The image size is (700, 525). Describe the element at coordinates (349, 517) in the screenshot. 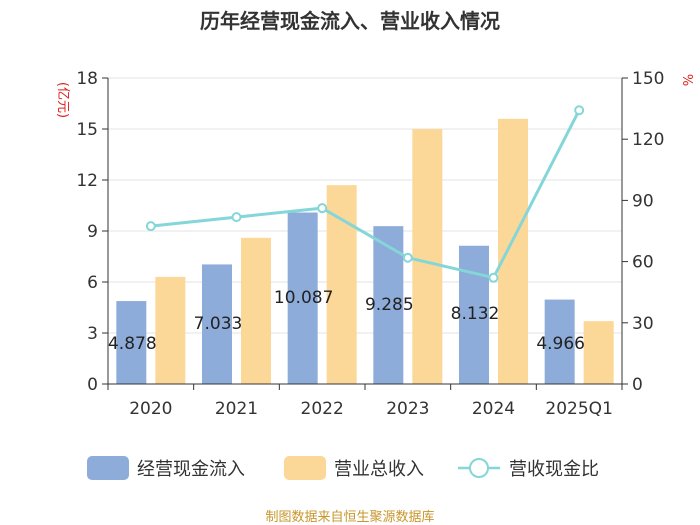

I see `source-note: 制图数据来自恒生聚源数据库` at that location.